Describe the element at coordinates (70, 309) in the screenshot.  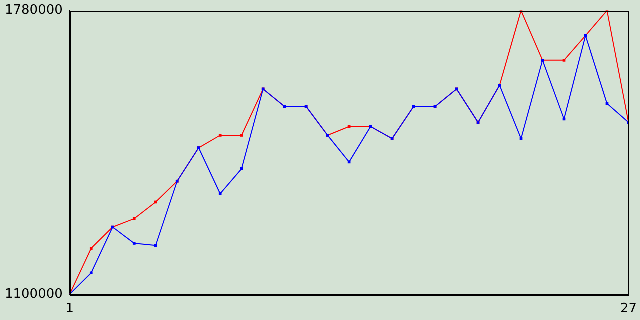
I see `x-tick-label: 1` at that location.